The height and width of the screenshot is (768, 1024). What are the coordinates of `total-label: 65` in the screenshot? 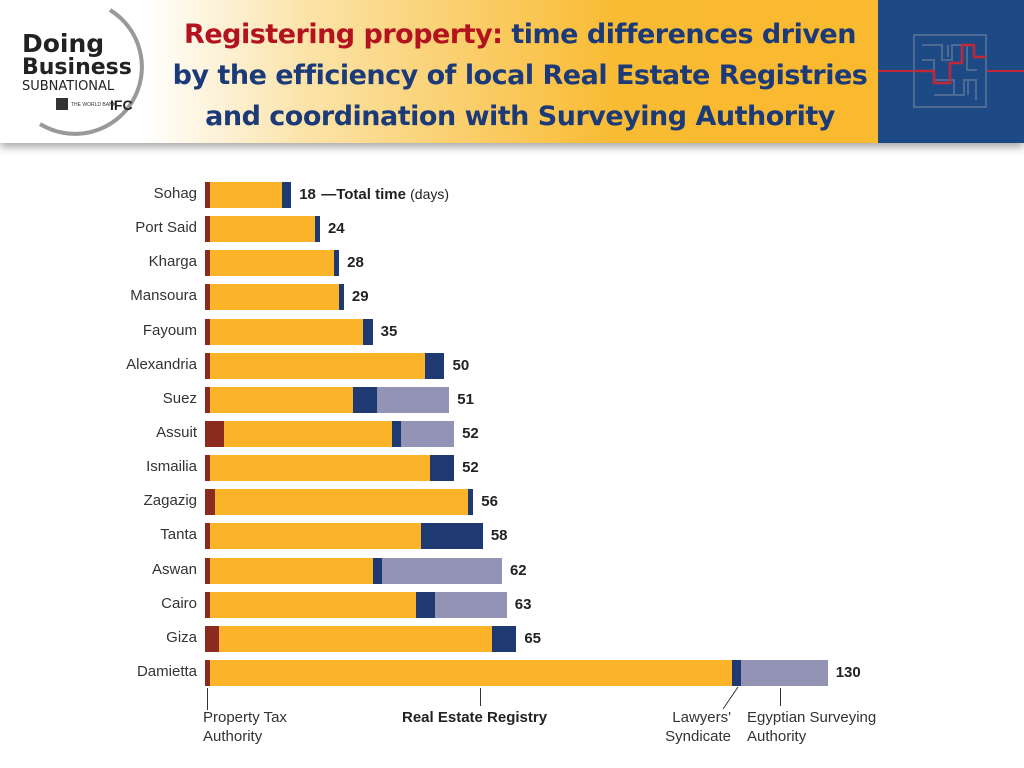 It's located at (533, 638).